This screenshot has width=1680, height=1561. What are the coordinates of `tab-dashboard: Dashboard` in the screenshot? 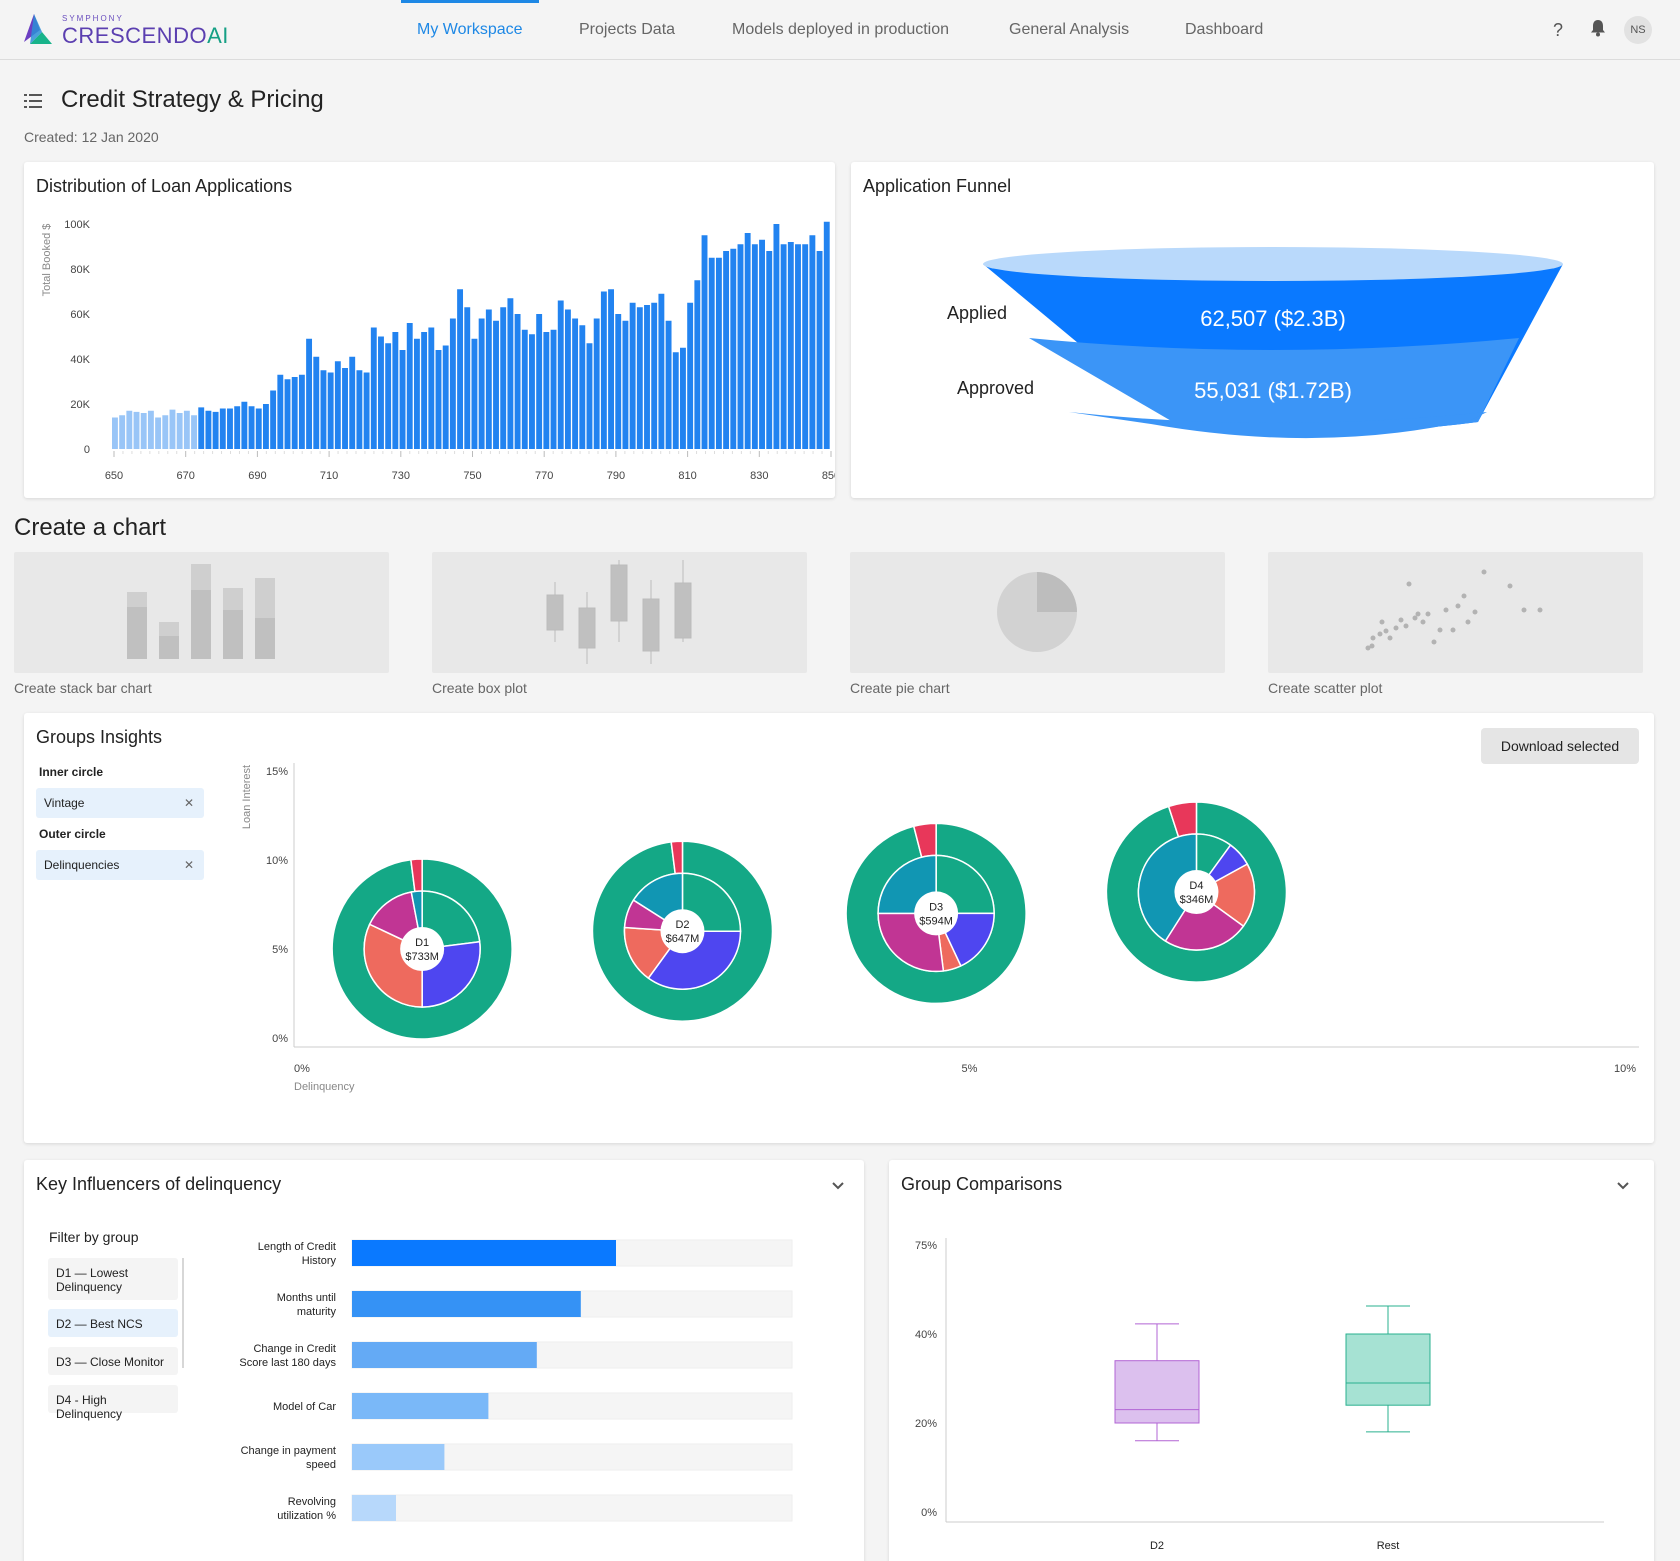 It's located at (1224, 29).